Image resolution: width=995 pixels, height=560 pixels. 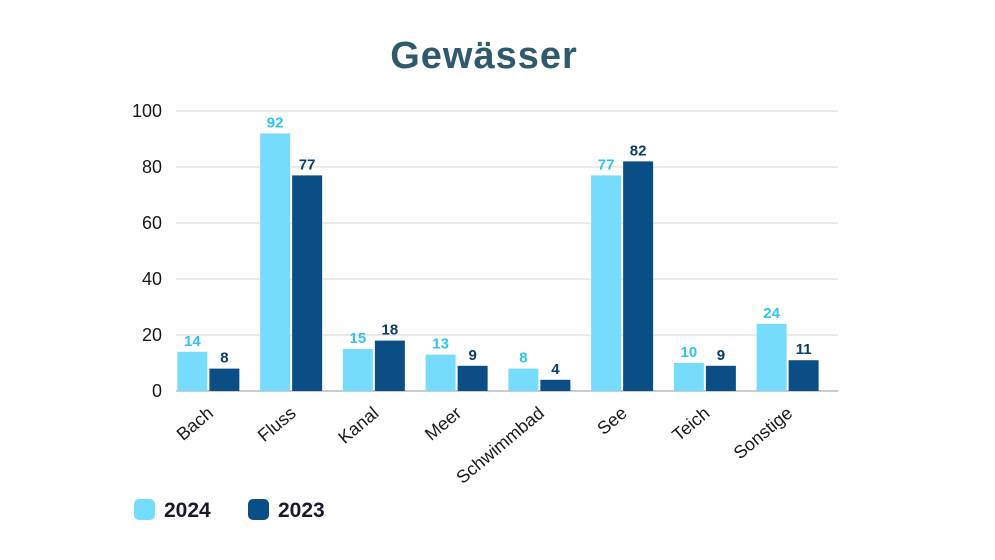 What do you see at coordinates (720, 378) in the screenshot?
I see `bar-2023-teich` at bounding box center [720, 378].